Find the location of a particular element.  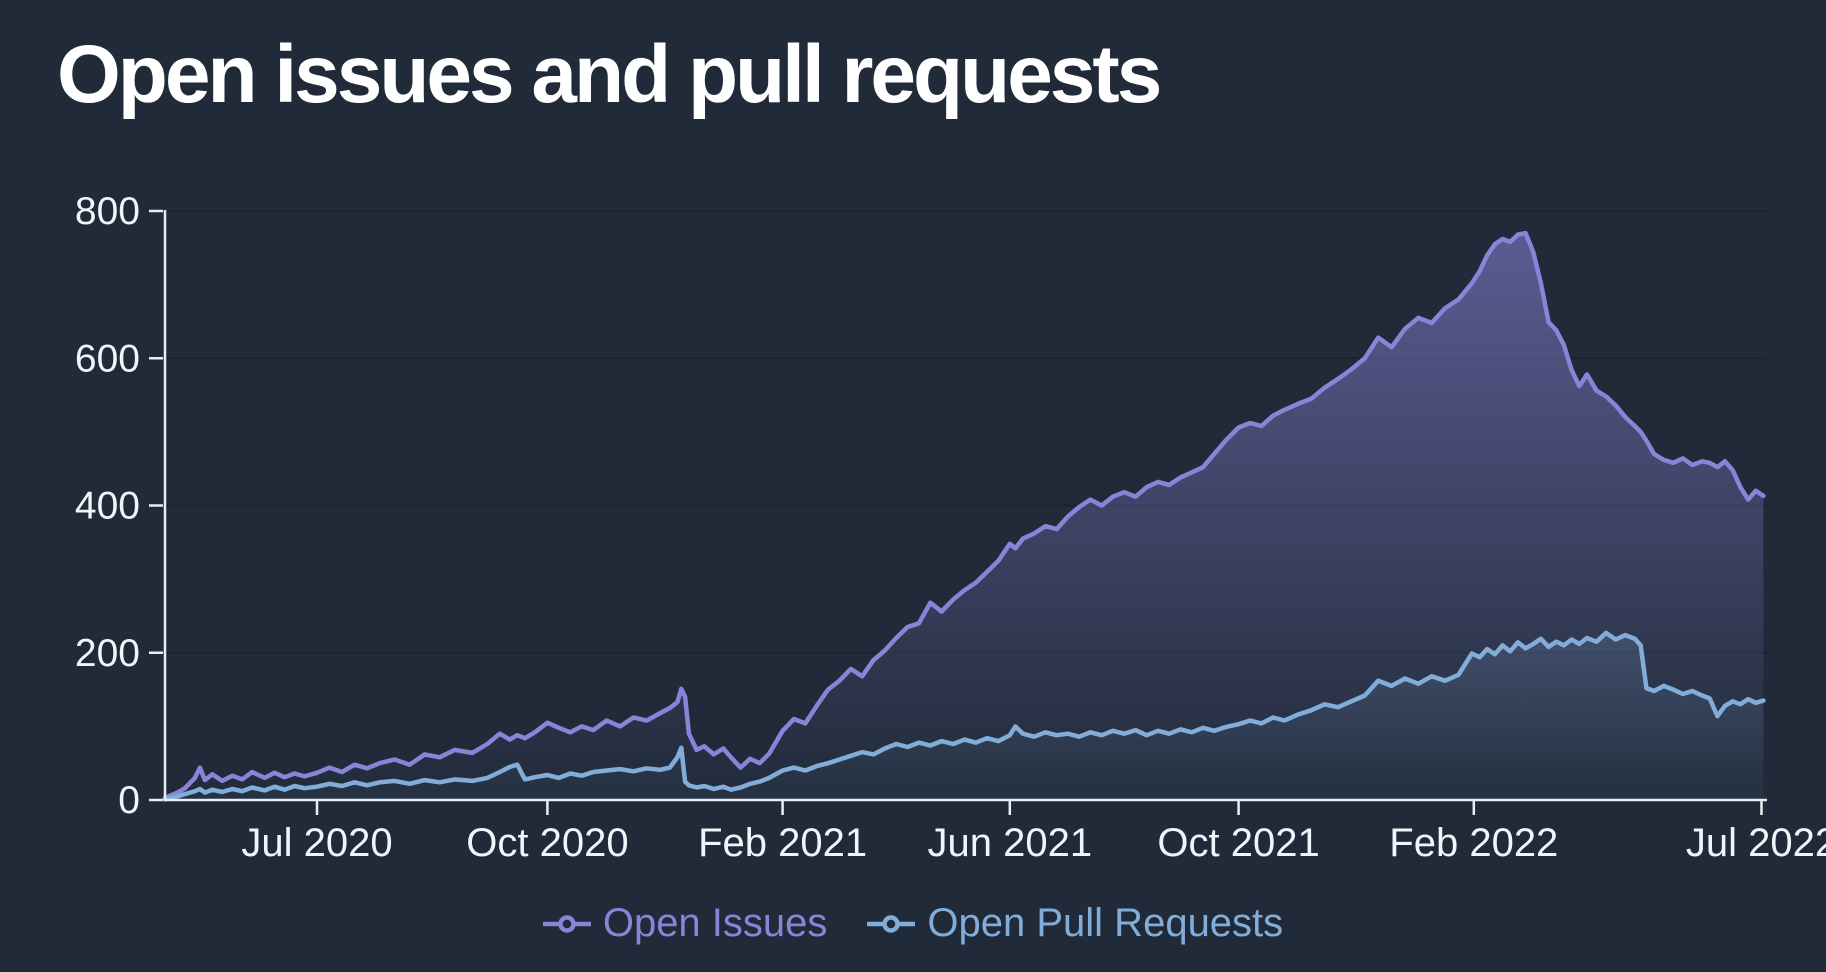

chart-legend: Open Issues Open Pull Requests is located at coordinates (913, 923).